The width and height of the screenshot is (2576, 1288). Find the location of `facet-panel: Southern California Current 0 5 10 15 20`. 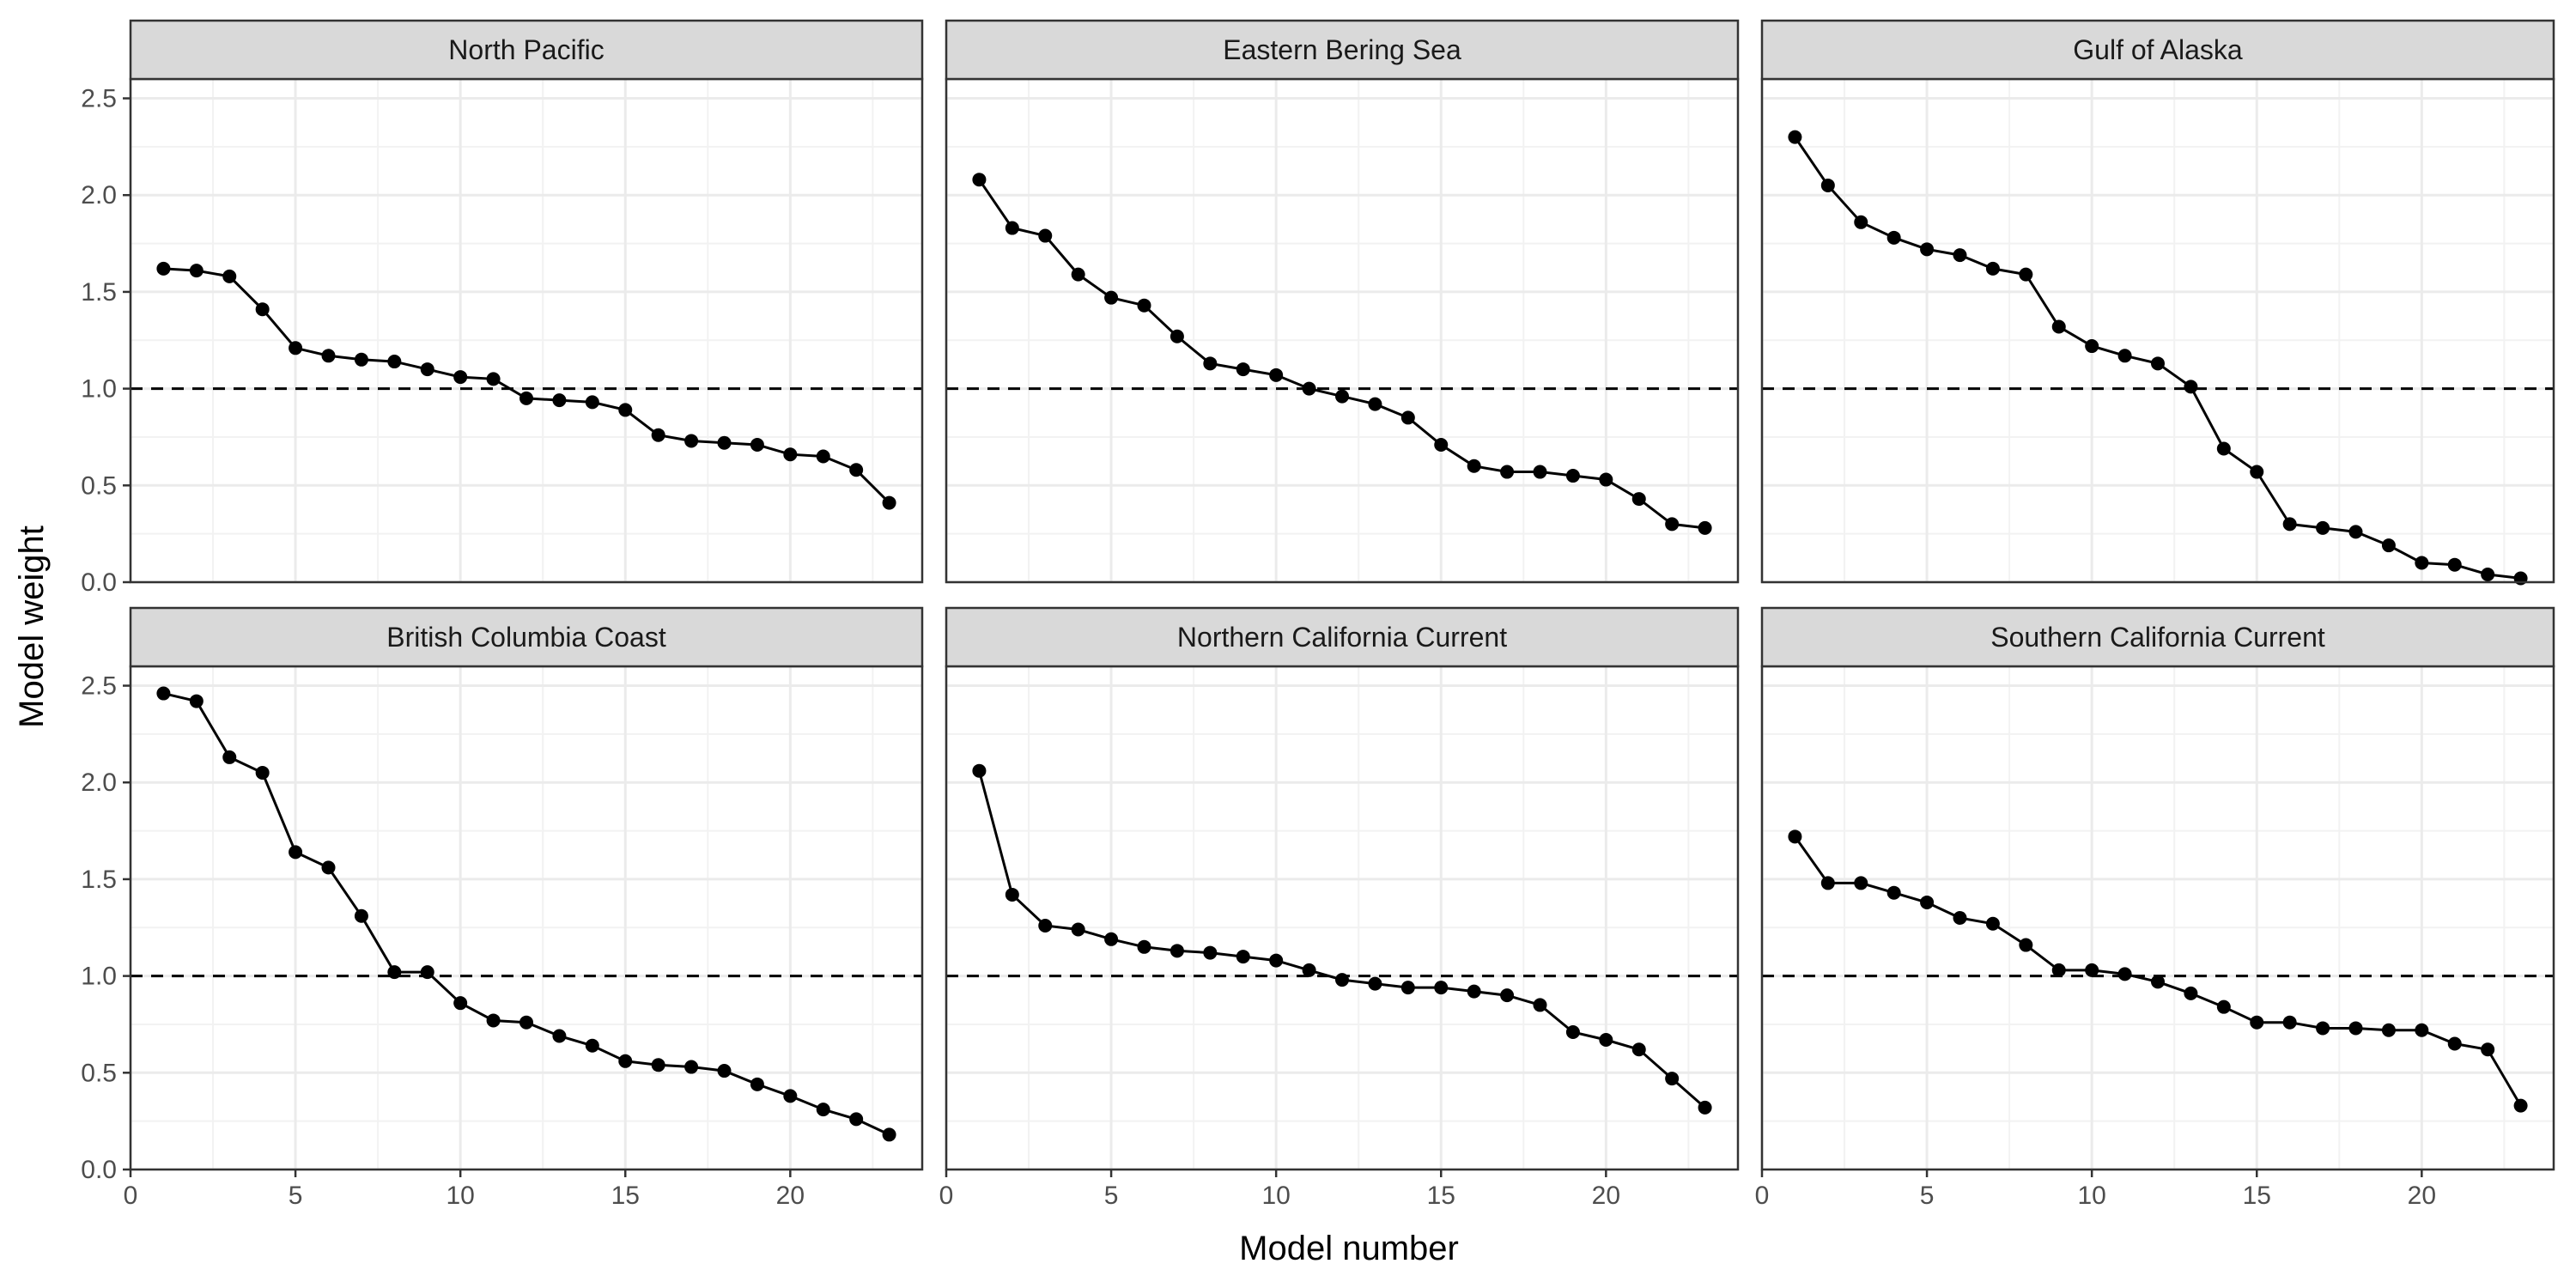

facet-panel: Southern California Current 0 5 10 15 20 is located at coordinates (2155, 908).